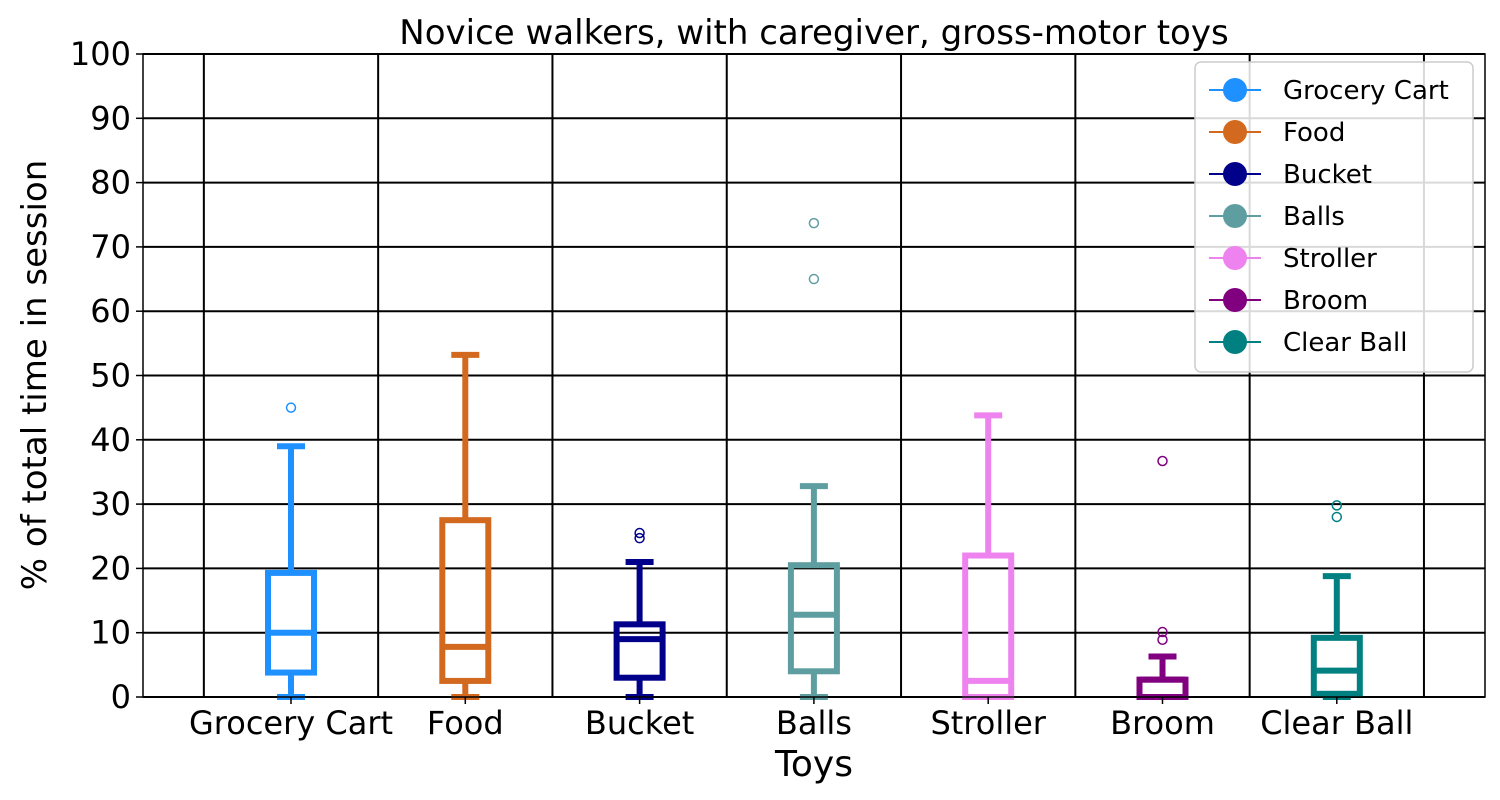 Image resolution: width=1500 pixels, height=800 pixels. What do you see at coordinates (1336, 723) in the screenshot?
I see `x-tick-label: Clear Ball` at bounding box center [1336, 723].